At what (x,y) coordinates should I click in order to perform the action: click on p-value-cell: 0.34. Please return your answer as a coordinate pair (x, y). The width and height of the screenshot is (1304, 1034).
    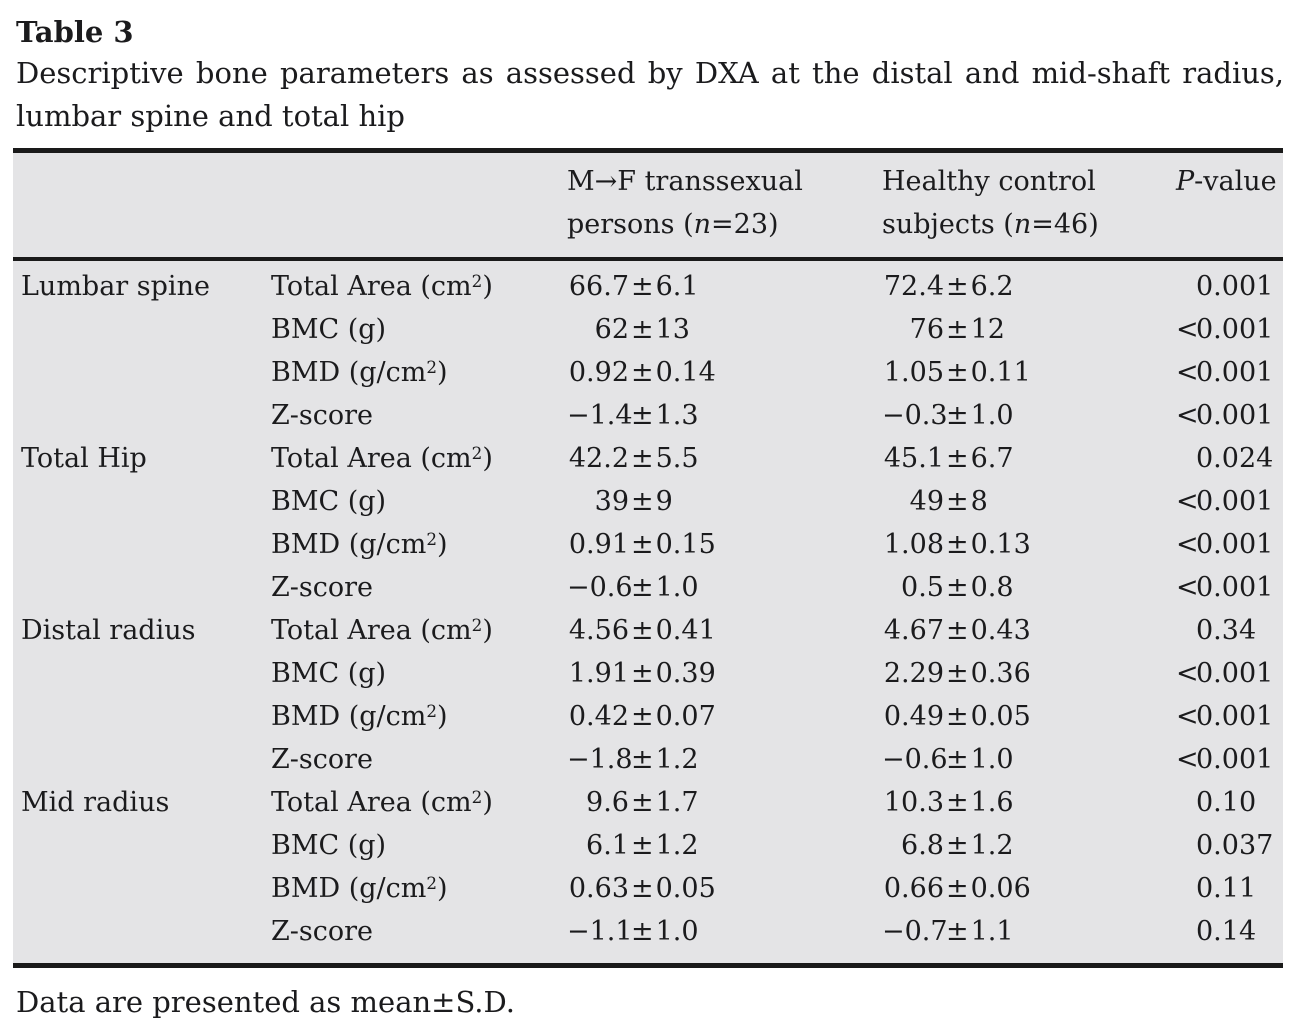
    Looking at the image, I should click on (1226, 630).